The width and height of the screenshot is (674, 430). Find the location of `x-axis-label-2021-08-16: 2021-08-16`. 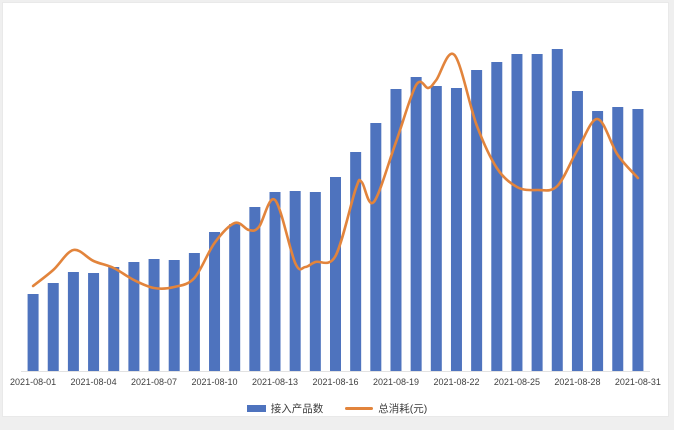

x-axis-label-2021-08-16: 2021-08-16 is located at coordinates (335, 382).